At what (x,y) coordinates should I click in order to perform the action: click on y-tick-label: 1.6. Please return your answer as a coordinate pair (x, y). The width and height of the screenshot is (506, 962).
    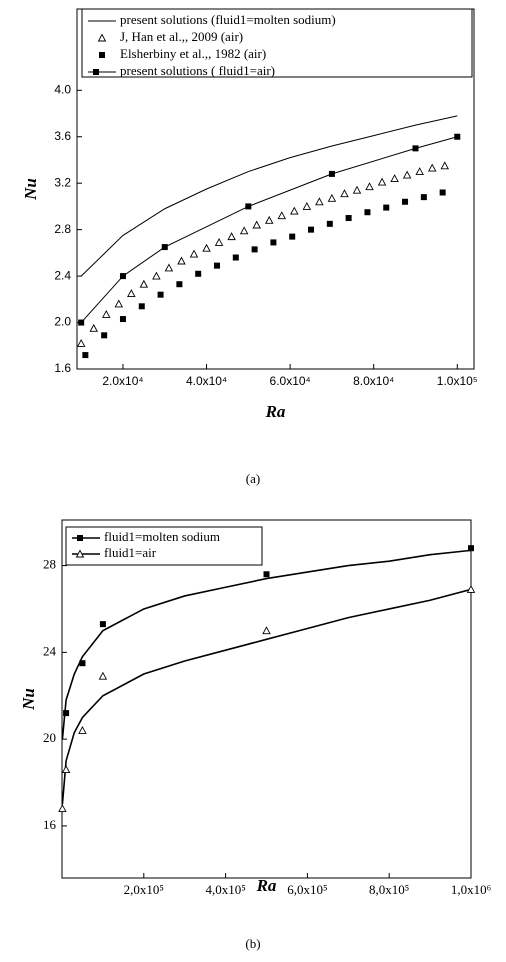
    Looking at the image, I should click on (62, 368).